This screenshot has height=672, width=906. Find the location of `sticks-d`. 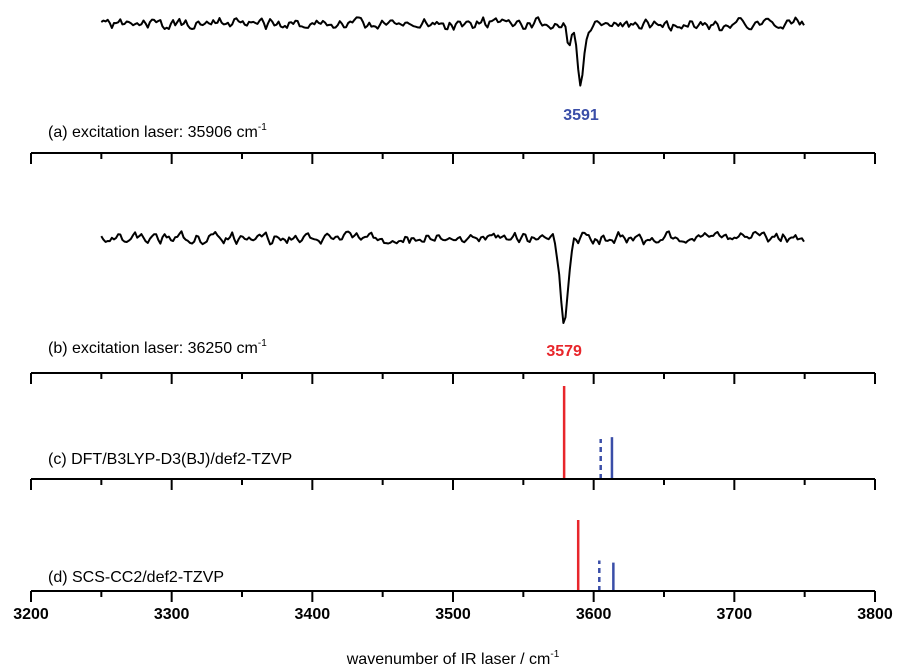

sticks-d is located at coordinates (595, 555).